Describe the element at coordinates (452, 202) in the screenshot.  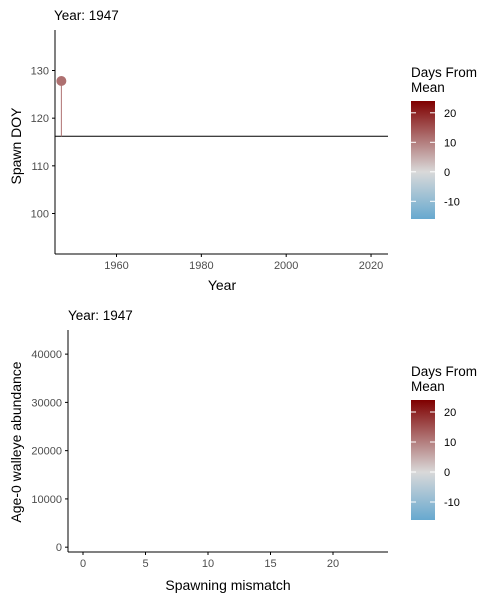
I see `panel1-legend-tick-label: -10` at that location.